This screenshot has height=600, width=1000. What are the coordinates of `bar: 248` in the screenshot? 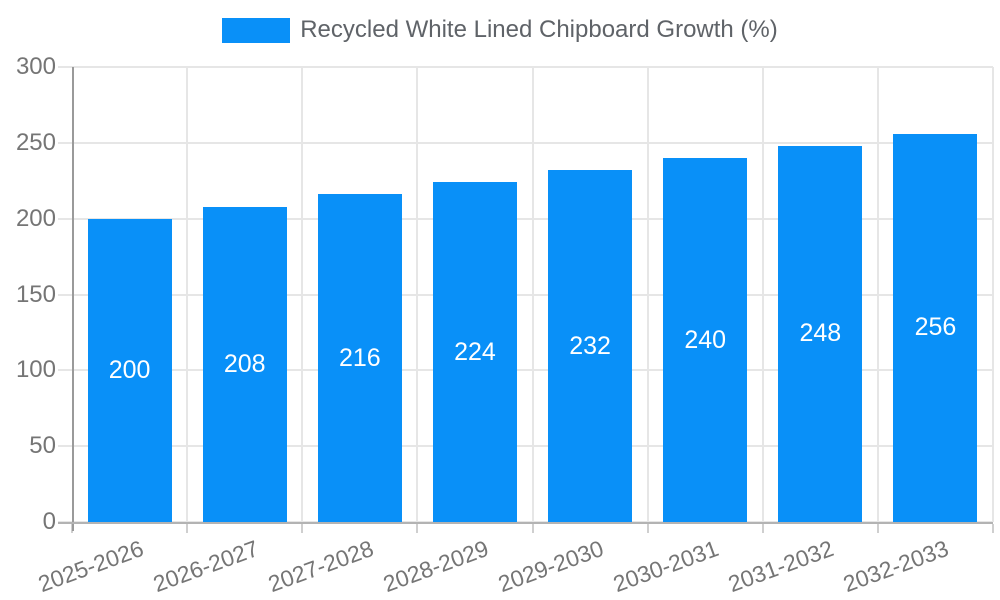 It's located at (820, 333).